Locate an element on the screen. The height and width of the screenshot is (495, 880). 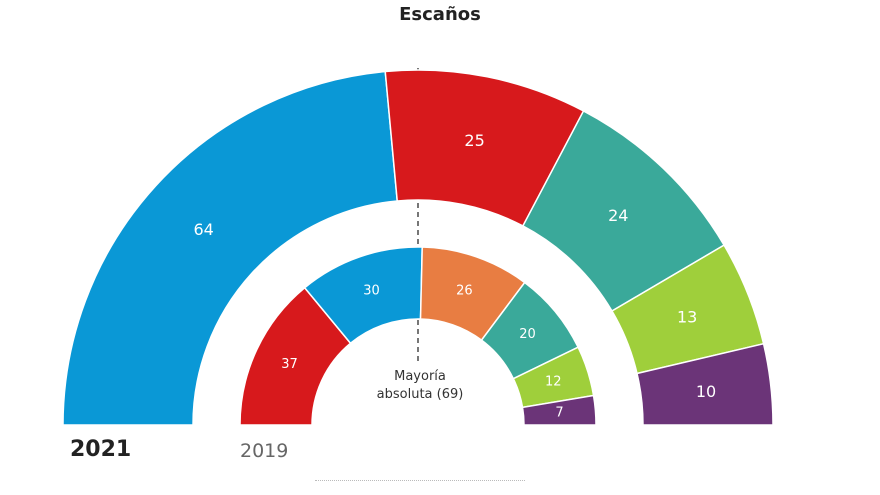
seat-label-2019-5: 7 is located at coordinates (559, 413).